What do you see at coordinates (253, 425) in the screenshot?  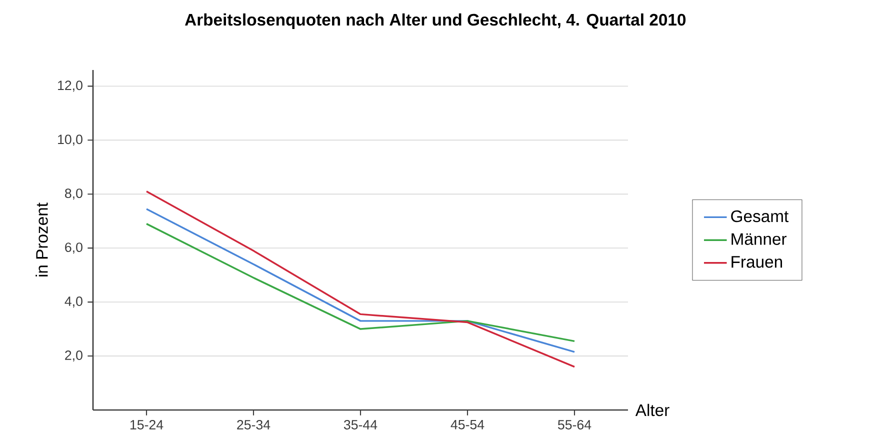 I see `x-tick-label: 25-34` at bounding box center [253, 425].